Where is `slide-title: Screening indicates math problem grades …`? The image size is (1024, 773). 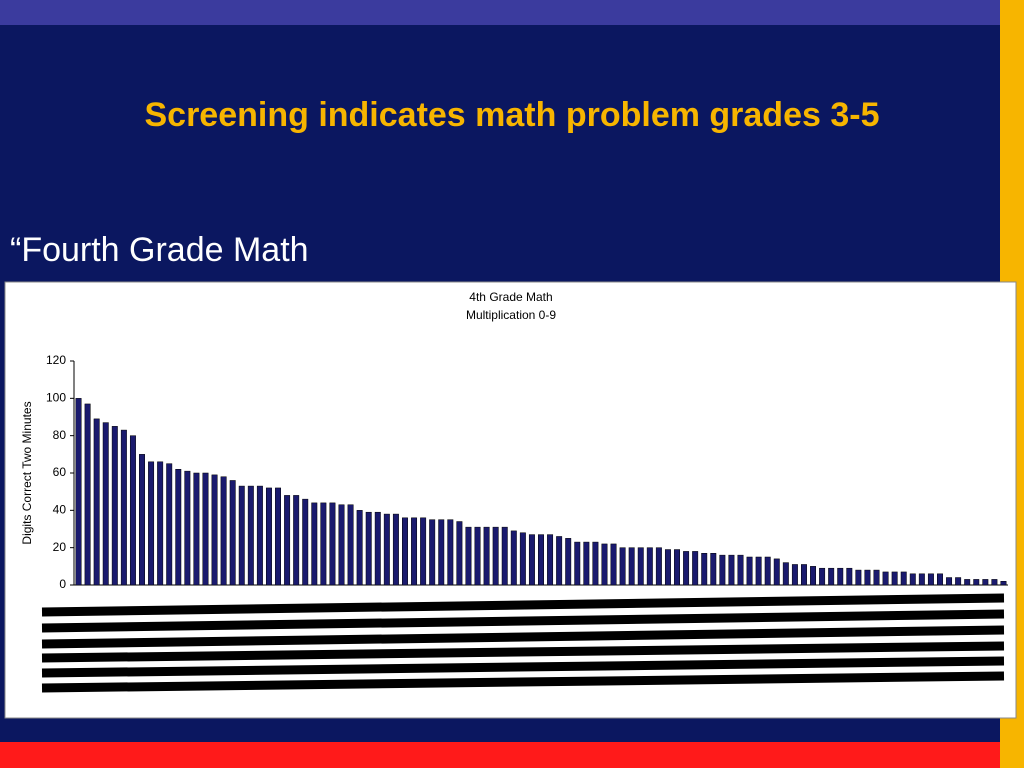
slide-title: Screening indicates math problem grades … is located at coordinates (511, 115).